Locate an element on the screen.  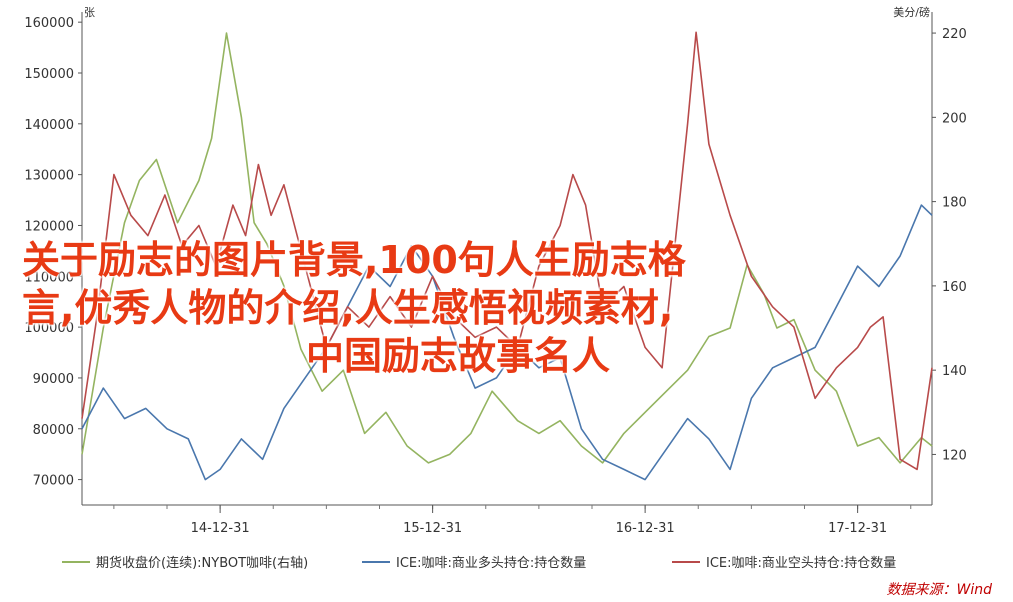
left-axis-tick-label: 150000 is located at coordinates (49, 74).